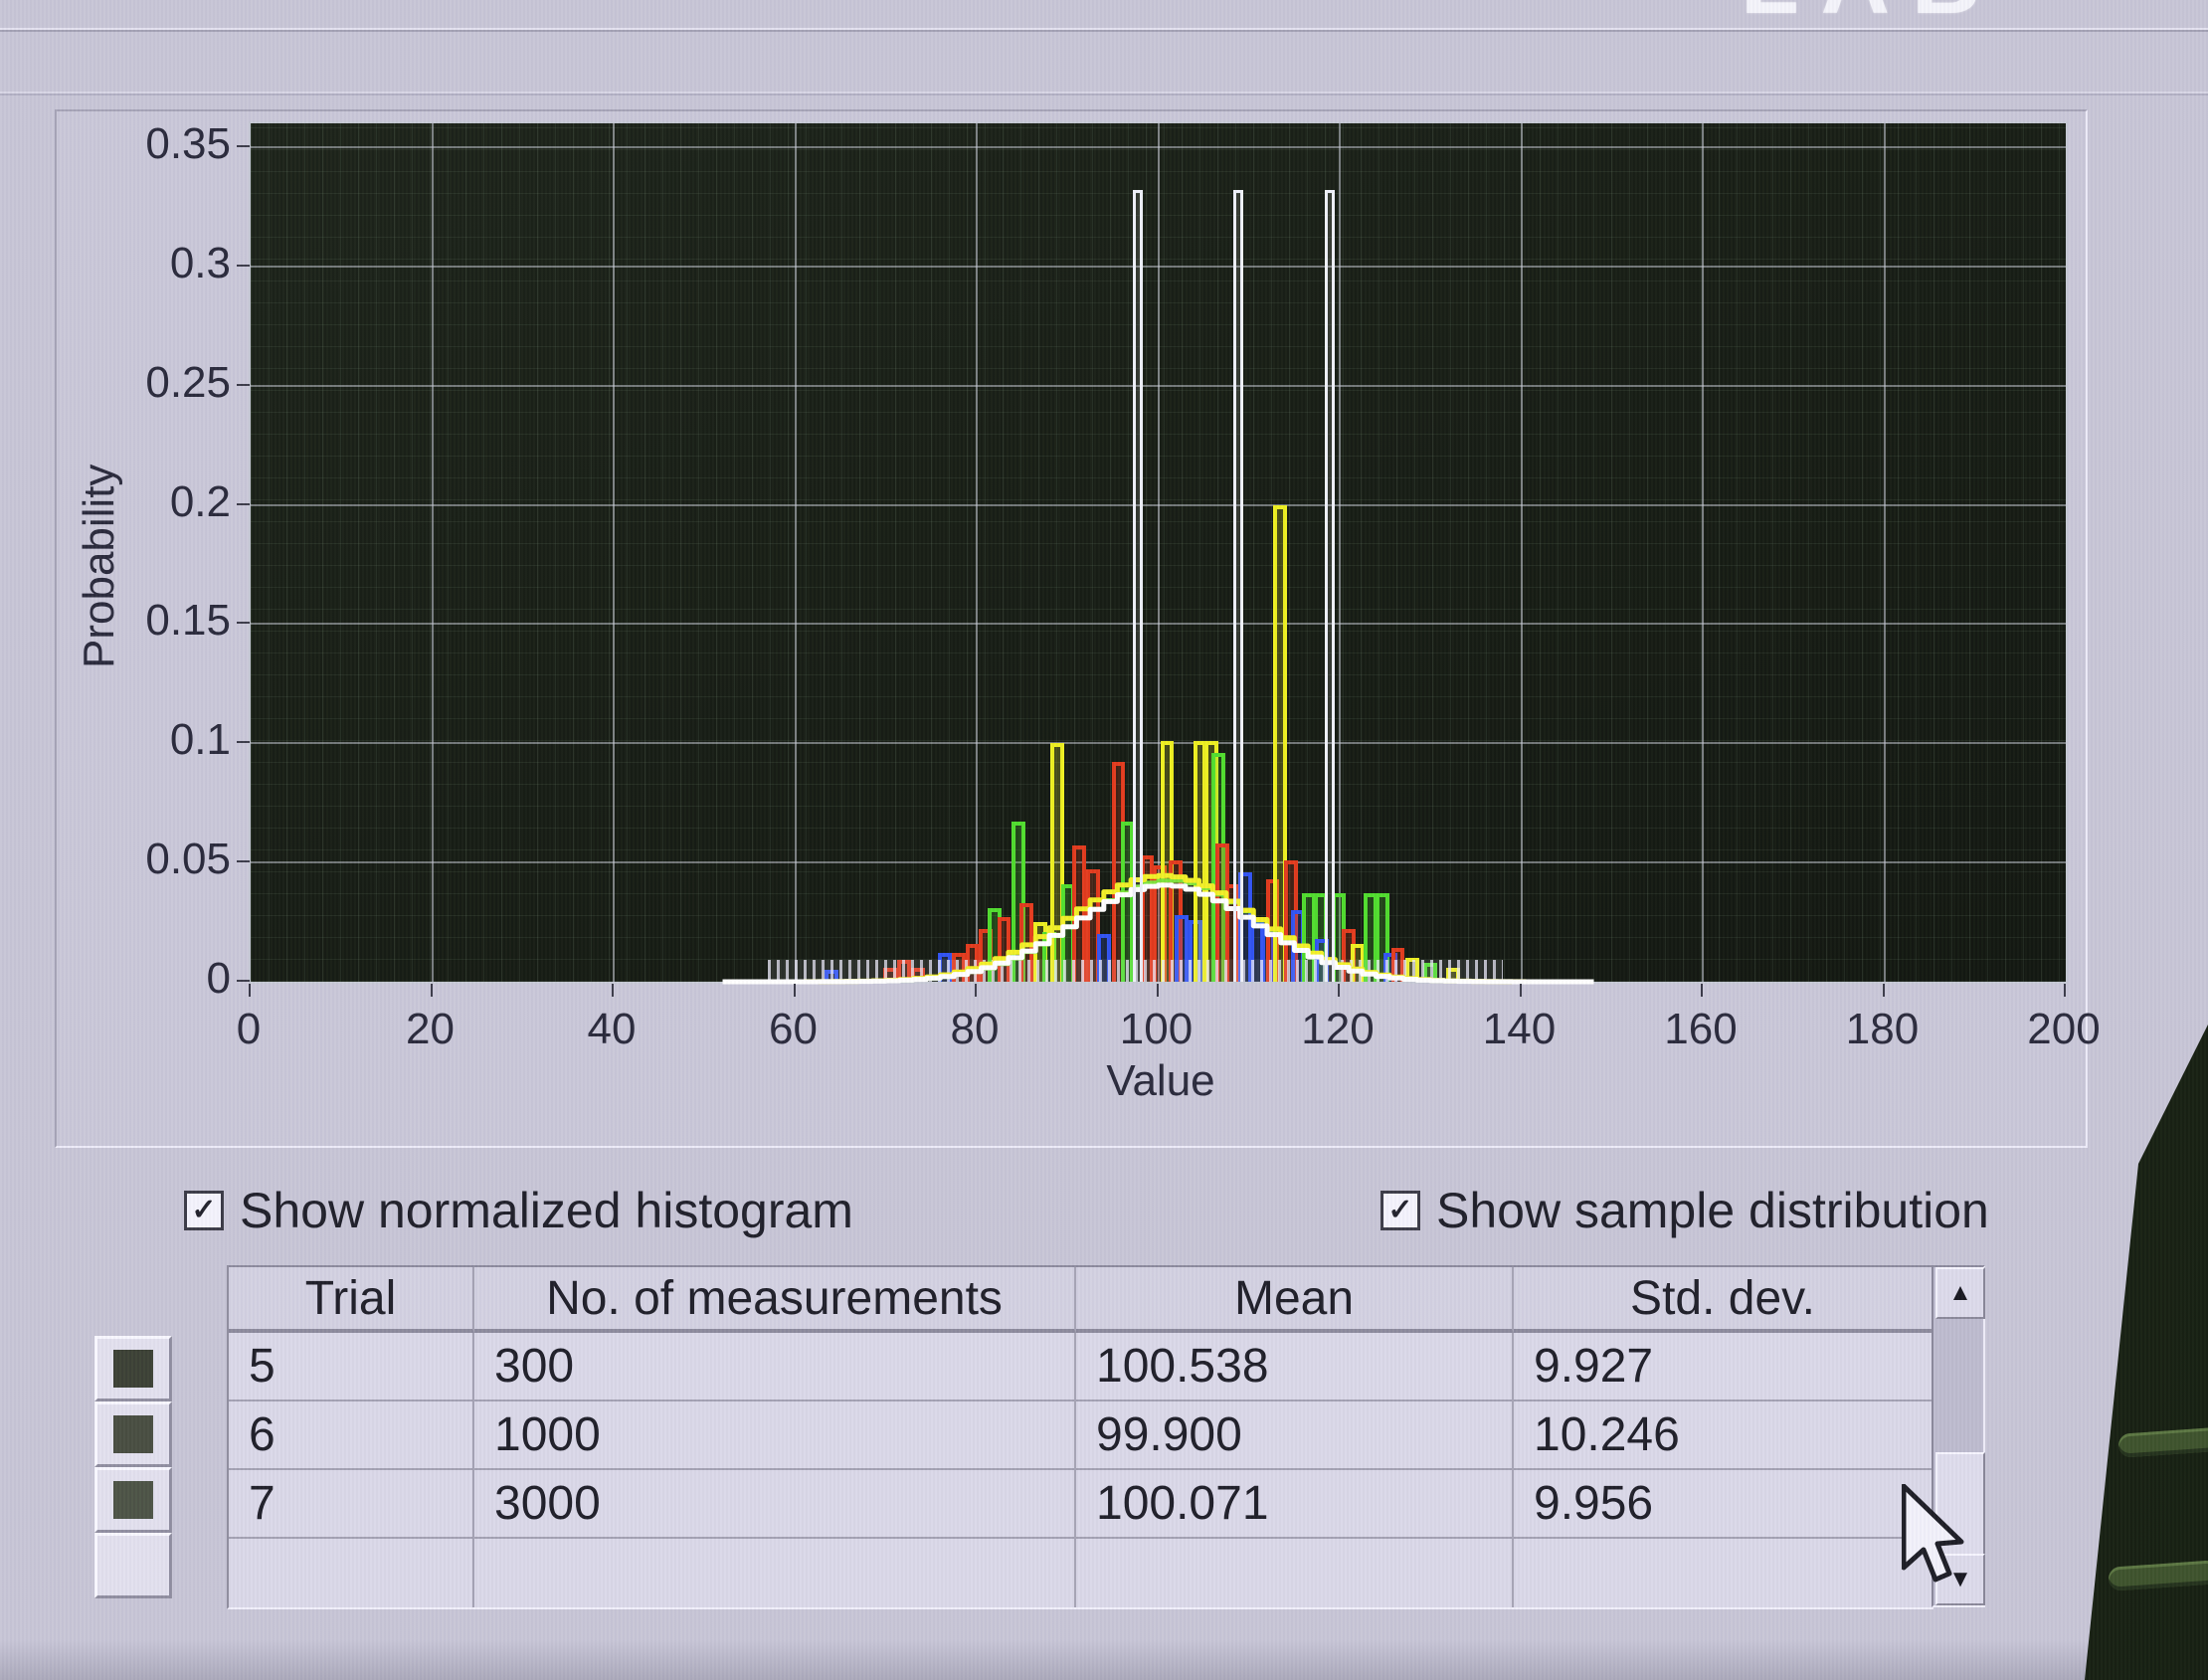 This screenshot has width=2208, height=1680. What do you see at coordinates (775, 1367) in the screenshot?
I see `table-cell: 300` at bounding box center [775, 1367].